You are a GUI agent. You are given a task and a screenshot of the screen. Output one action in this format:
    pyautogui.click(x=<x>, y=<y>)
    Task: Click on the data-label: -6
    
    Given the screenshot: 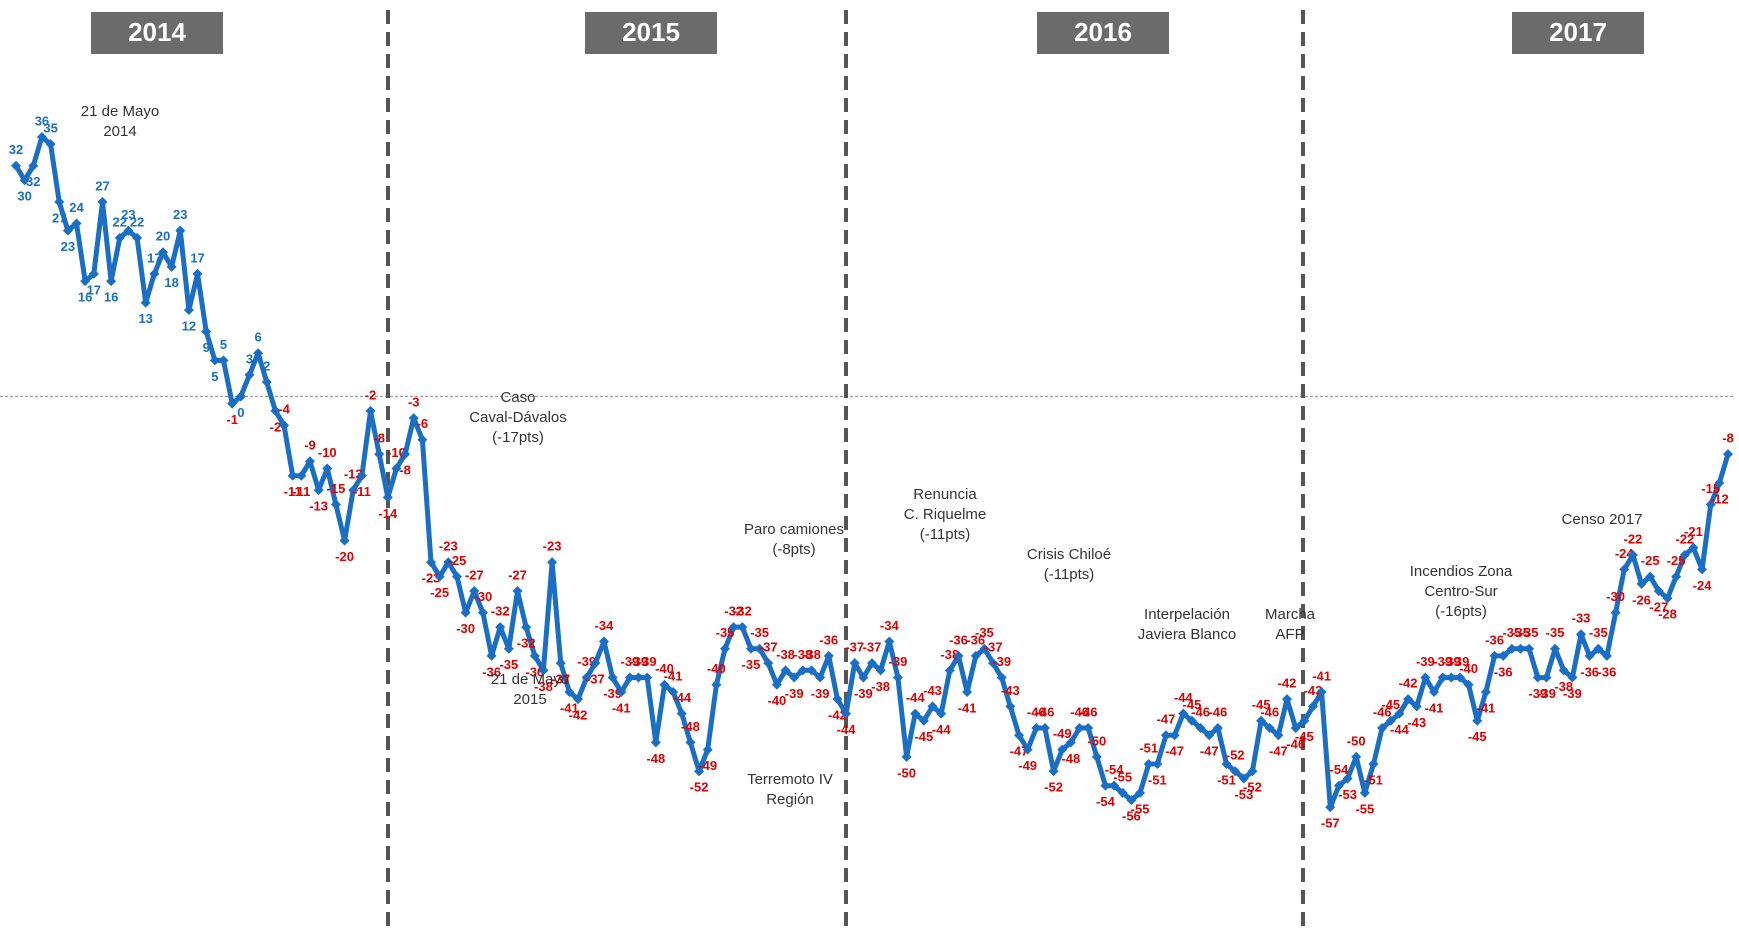 What is the action you would take?
    pyautogui.click(x=423, y=423)
    